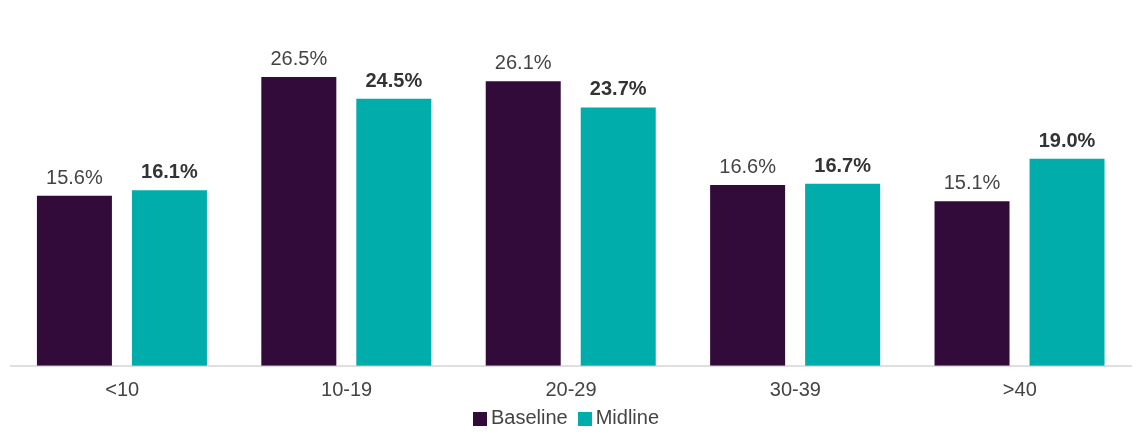 The width and height of the screenshot is (1142, 437). Describe the element at coordinates (169, 171) in the screenshot. I see `data-label: 16.1%` at that location.